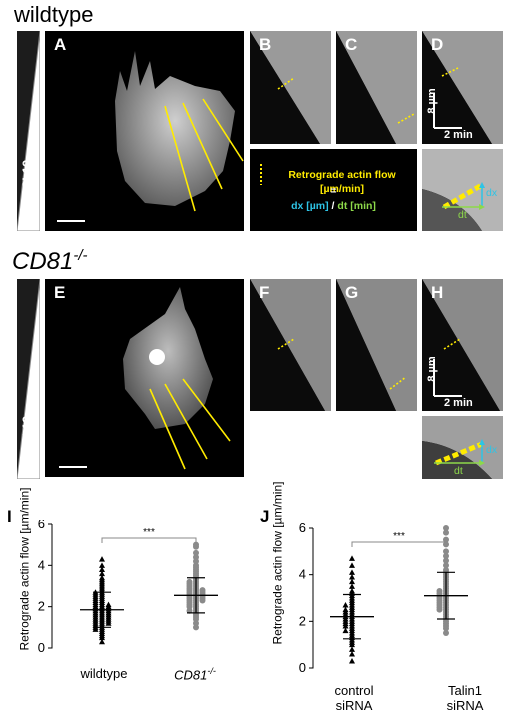 This screenshot has width=520, height=720. I want to click on cd81-title-sup: -/-, so click(80, 255).